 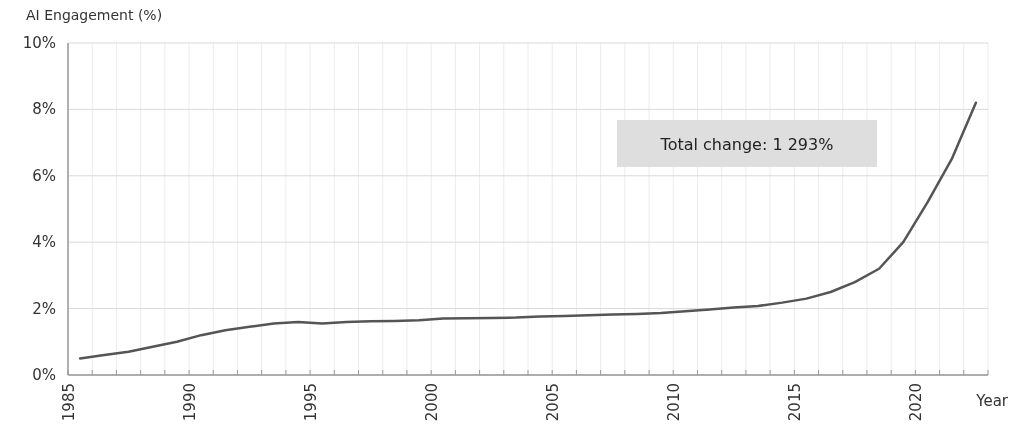 What do you see at coordinates (94, 15) in the screenshot?
I see `y-axis-title: AI Engagement (%)` at bounding box center [94, 15].